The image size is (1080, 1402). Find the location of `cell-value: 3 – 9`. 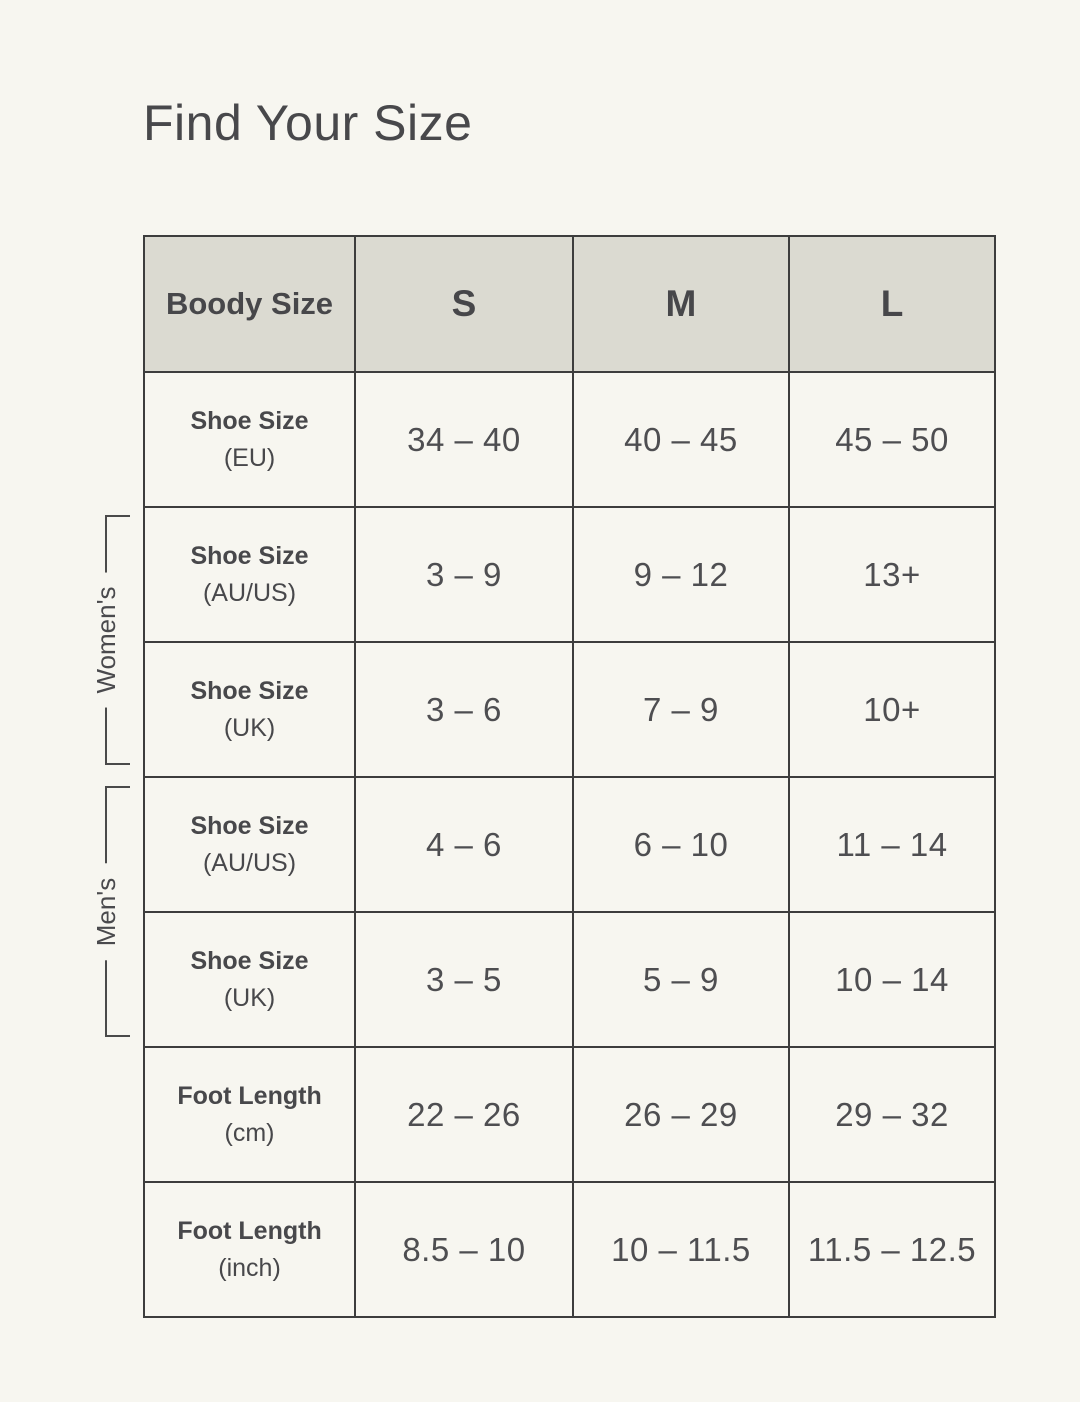

cell-value: 3 – 9 is located at coordinates (464, 574).